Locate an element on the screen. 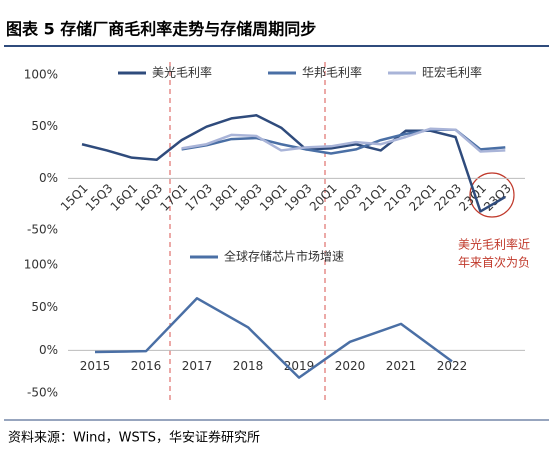 The image size is (553, 454). legend-label: 华邦毛利率 is located at coordinates (332, 72).